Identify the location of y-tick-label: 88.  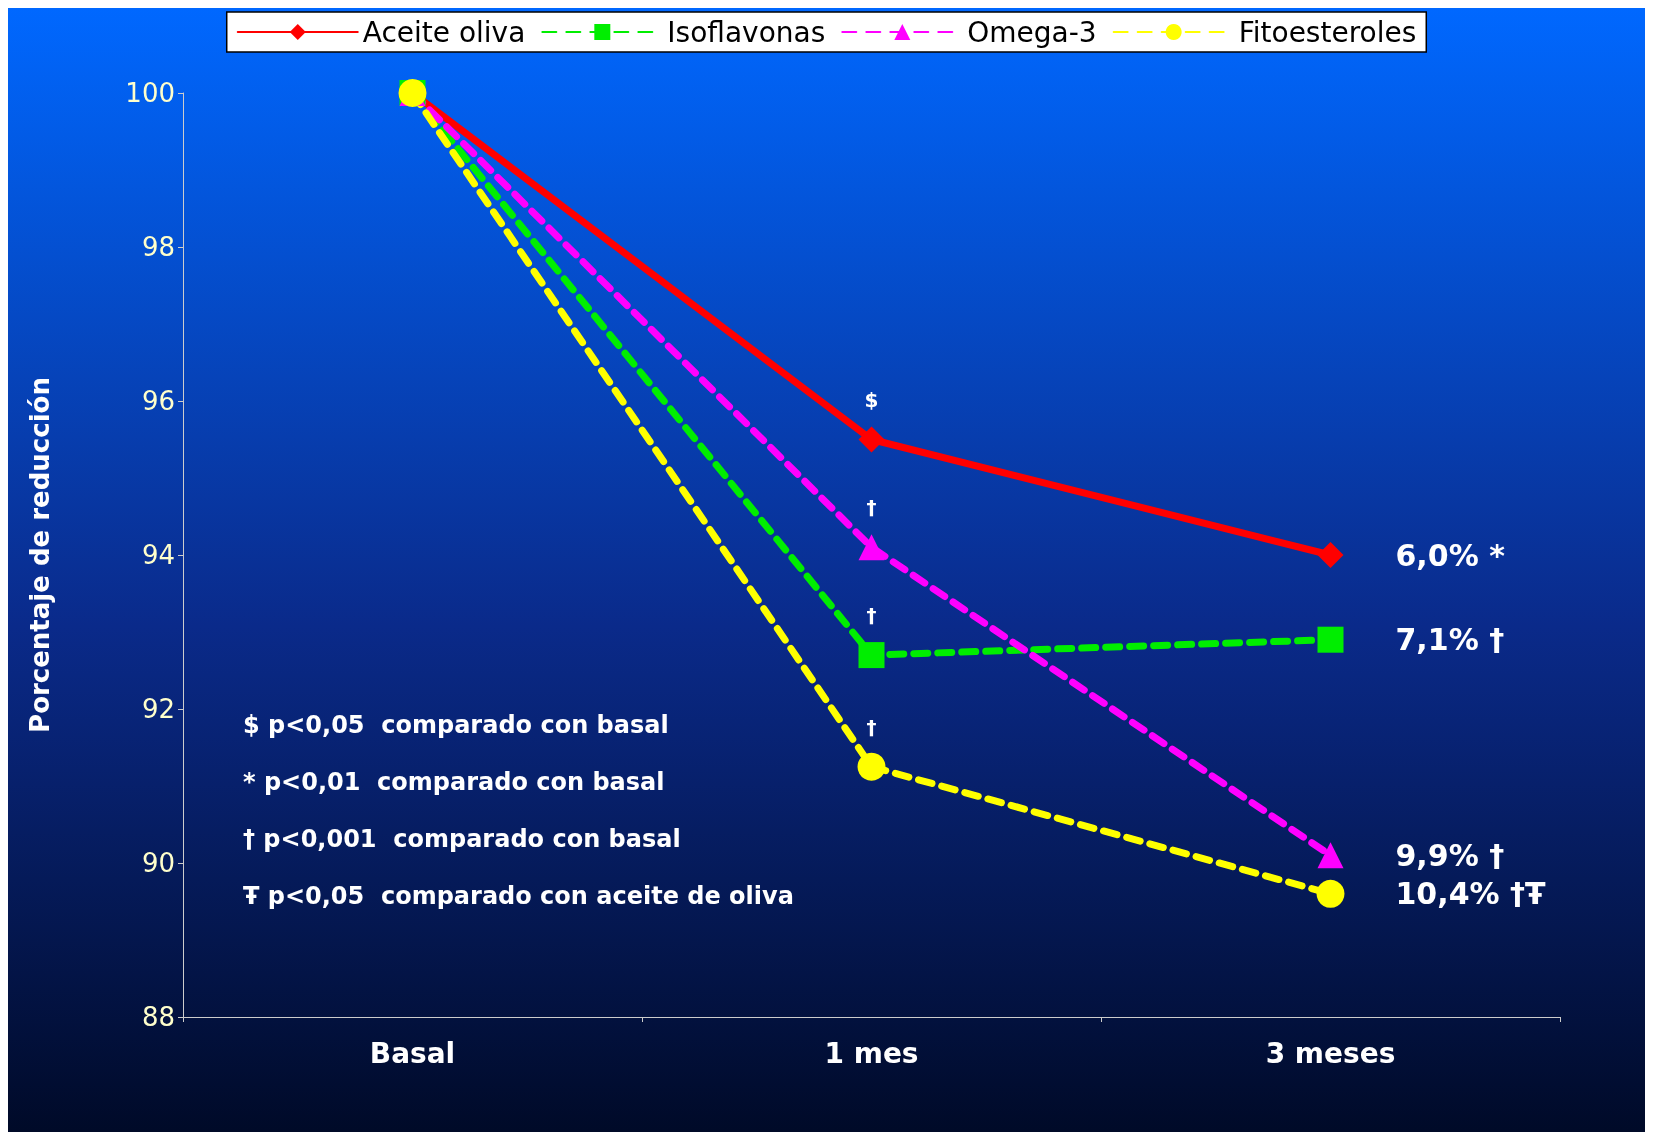
(158, 1017).